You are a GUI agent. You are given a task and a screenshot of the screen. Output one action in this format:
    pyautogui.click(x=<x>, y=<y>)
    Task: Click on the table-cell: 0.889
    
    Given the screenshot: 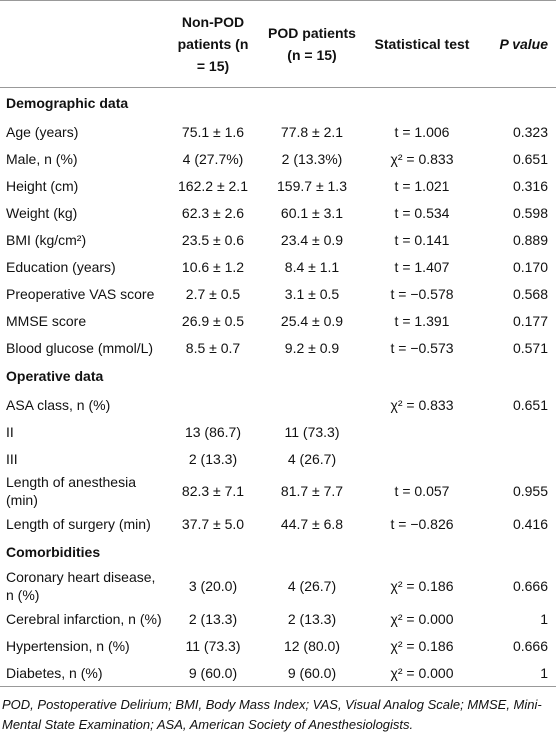 What is the action you would take?
    pyautogui.click(x=530, y=239)
    